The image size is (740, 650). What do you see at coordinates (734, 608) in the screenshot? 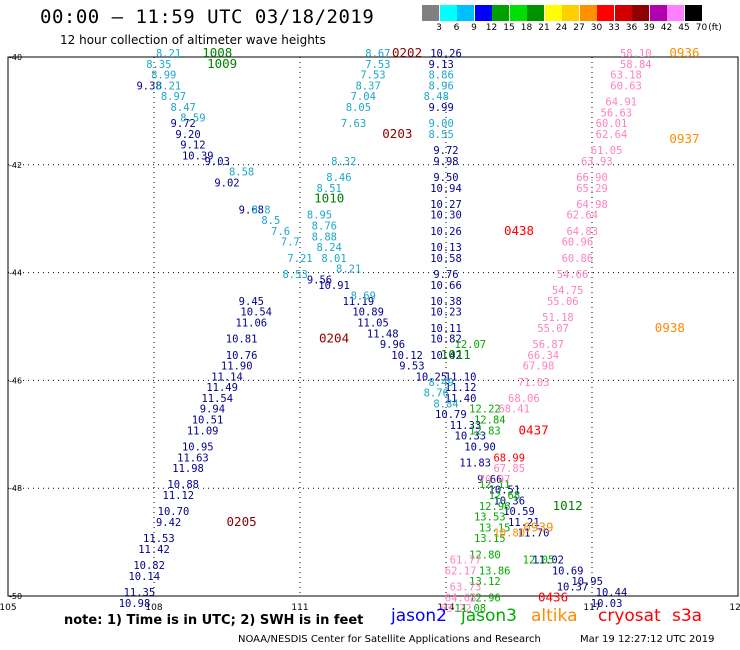
I see `x-tick-label: 120` at bounding box center [734, 608].